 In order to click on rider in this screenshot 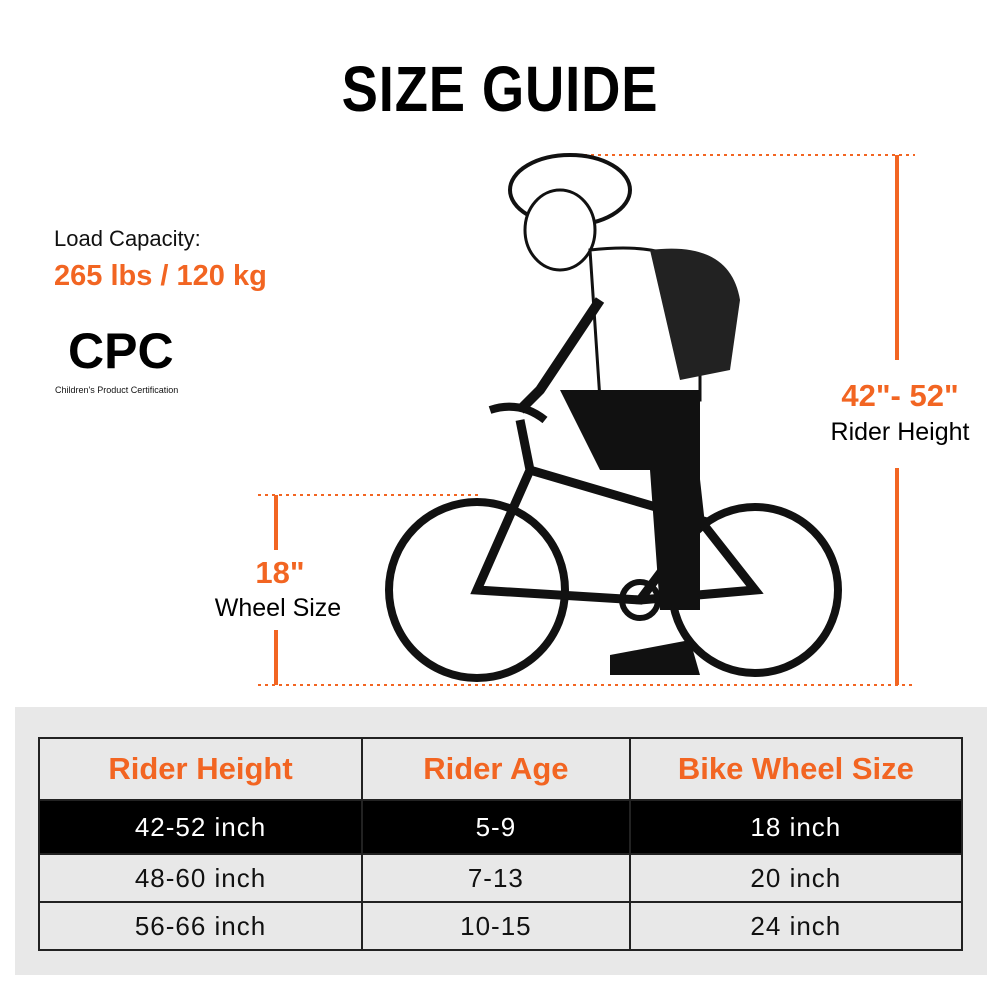, I will do `click(624, 414)`.